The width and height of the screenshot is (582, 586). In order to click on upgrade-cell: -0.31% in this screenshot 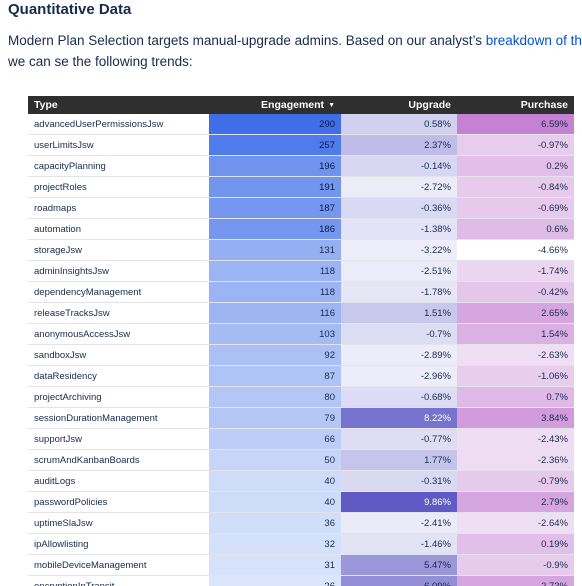, I will do `click(399, 481)`.